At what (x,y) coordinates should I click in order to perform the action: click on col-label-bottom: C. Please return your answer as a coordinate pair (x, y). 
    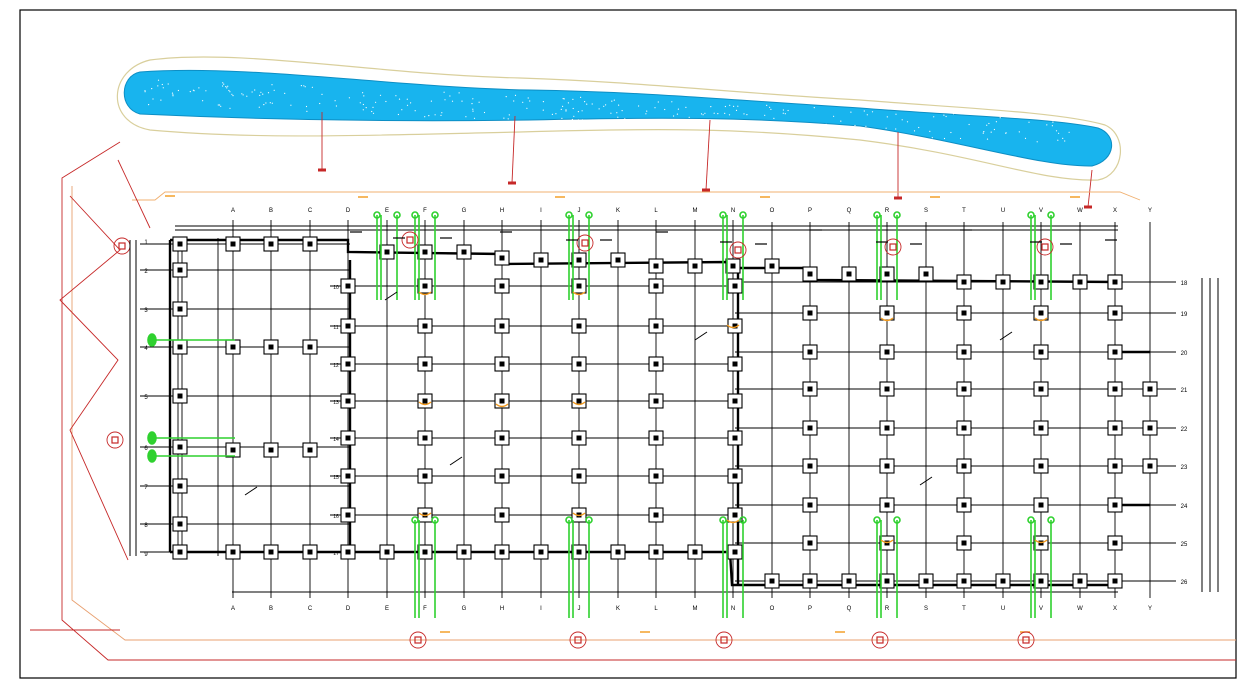
    Looking at the image, I should click on (310, 609).